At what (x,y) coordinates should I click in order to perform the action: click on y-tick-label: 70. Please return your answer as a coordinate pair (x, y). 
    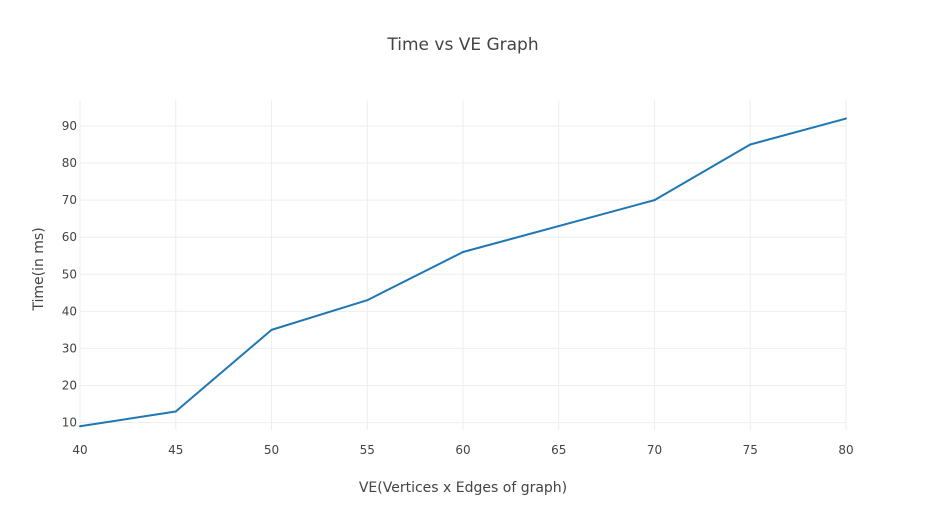
    Looking at the image, I should click on (69, 200).